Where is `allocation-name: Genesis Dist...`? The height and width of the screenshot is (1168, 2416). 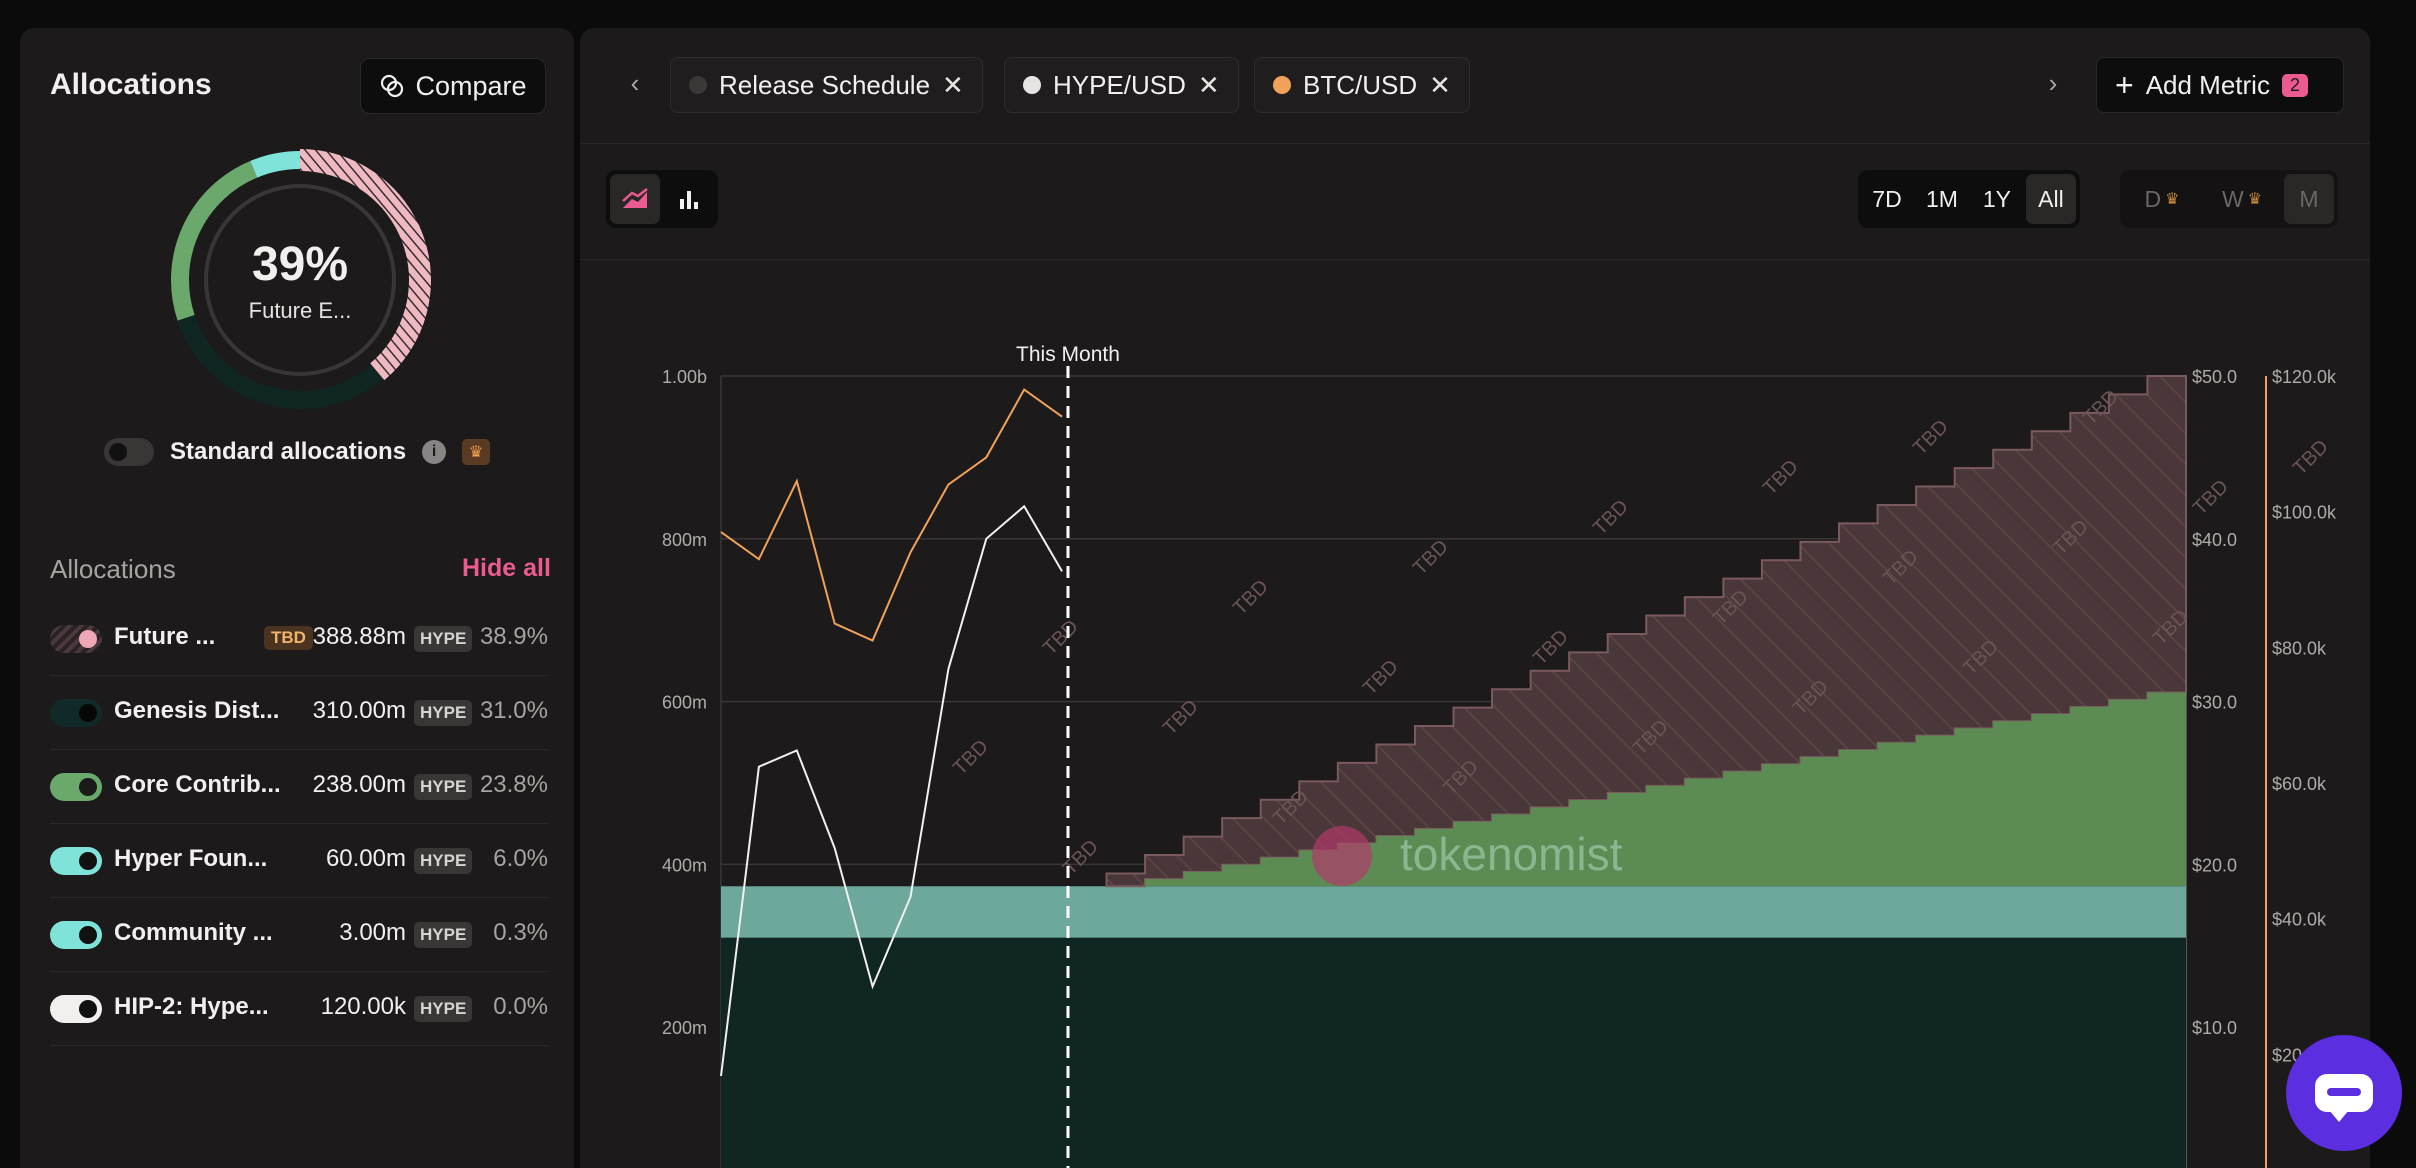 allocation-name: Genesis Dist... is located at coordinates (197, 710).